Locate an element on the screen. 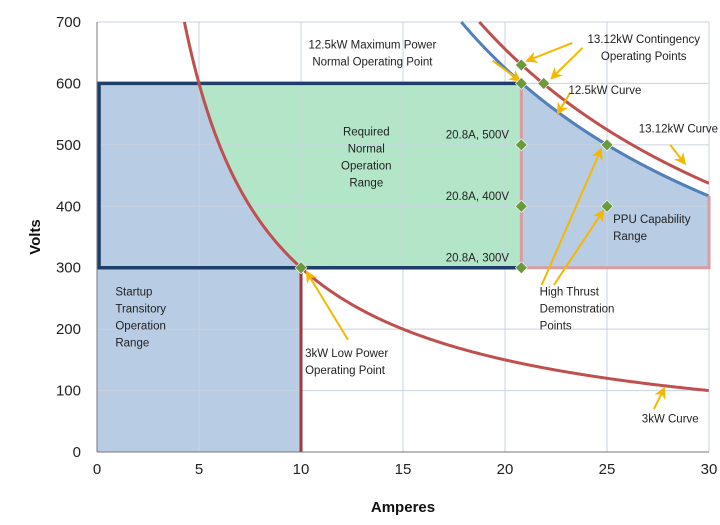  annot-ppu-capability: PPU Capability Range is located at coordinates (652, 228).